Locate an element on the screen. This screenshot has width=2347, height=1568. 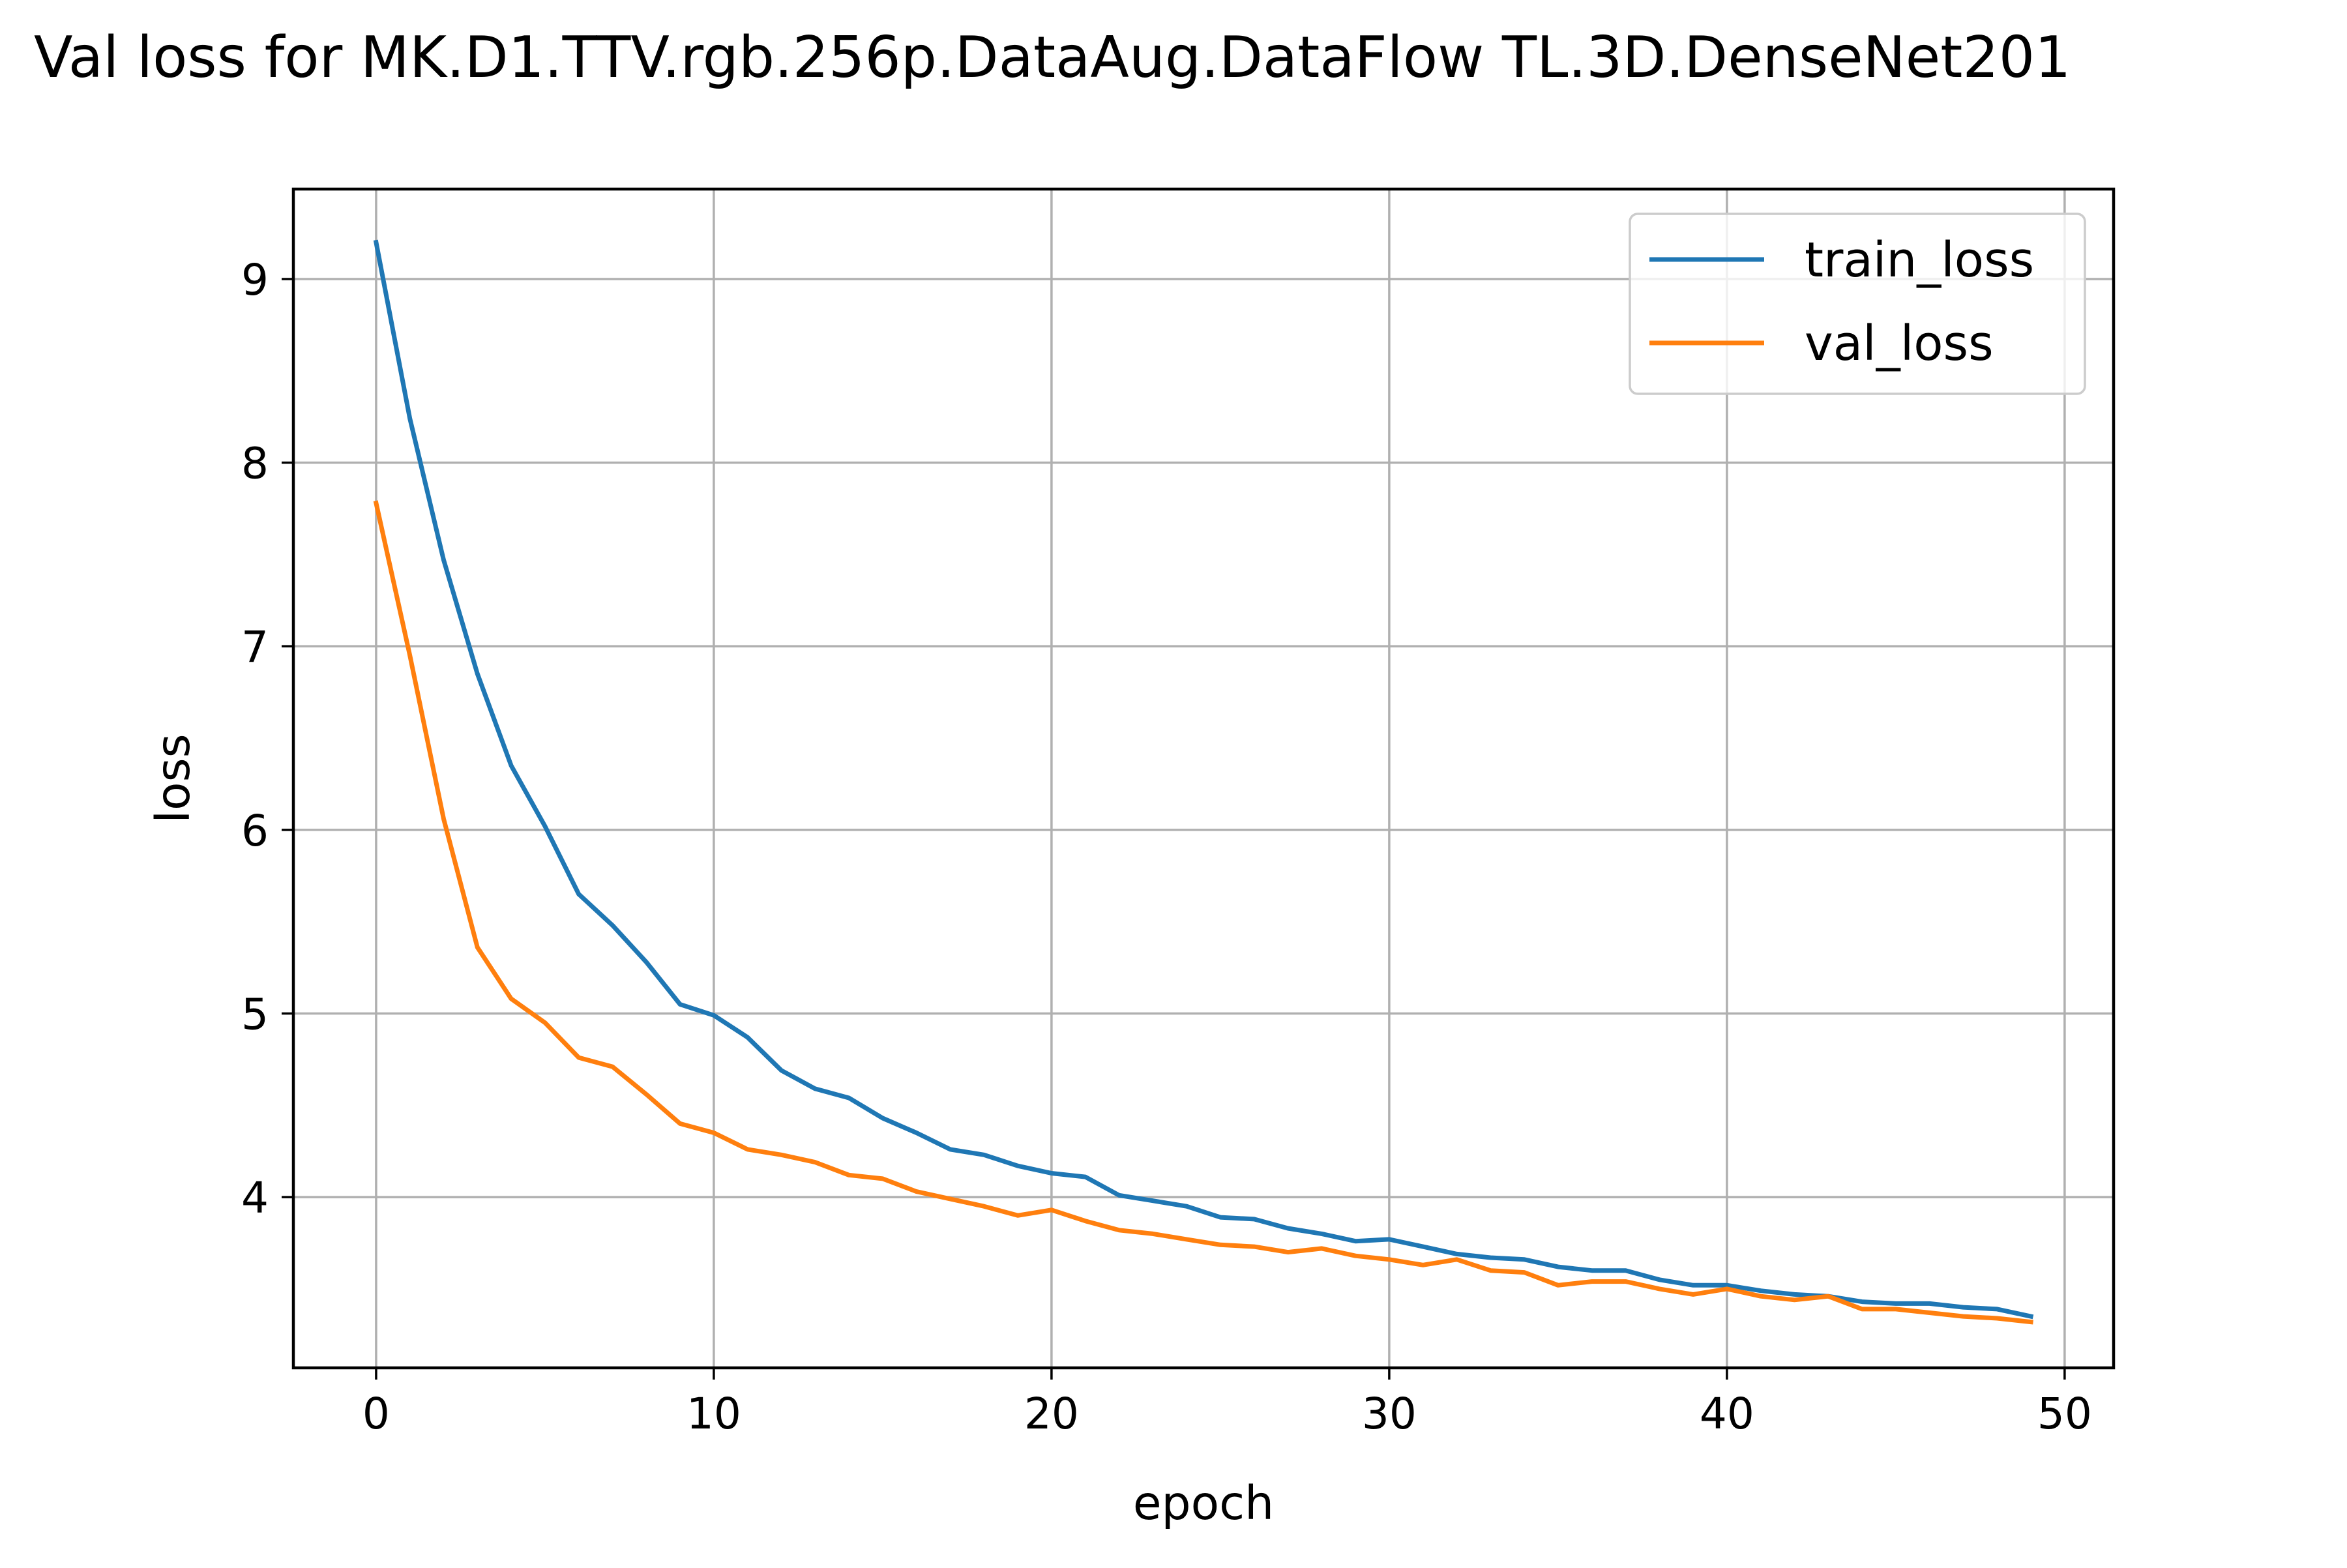
x-tick-label: 30 is located at coordinates (1389, 1414).